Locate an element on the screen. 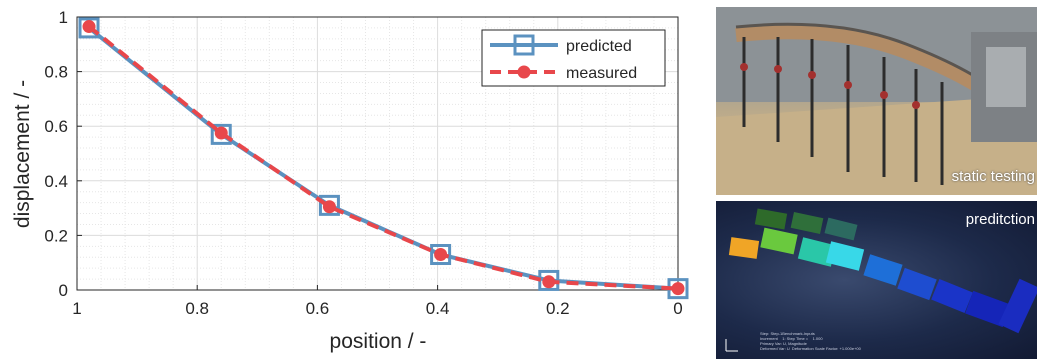  legend: predicted measured is located at coordinates (573, 58).